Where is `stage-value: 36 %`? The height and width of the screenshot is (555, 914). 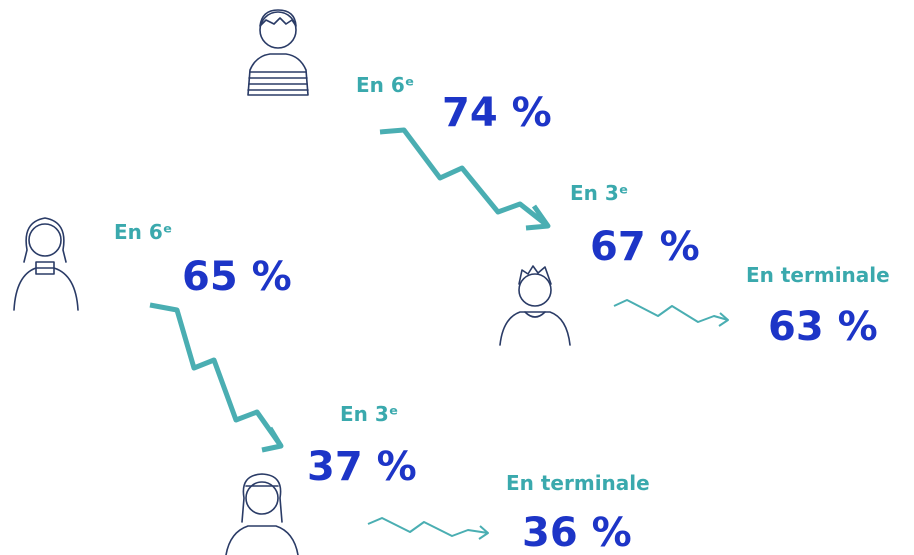
stage-value: 36 % is located at coordinates (577, 532).